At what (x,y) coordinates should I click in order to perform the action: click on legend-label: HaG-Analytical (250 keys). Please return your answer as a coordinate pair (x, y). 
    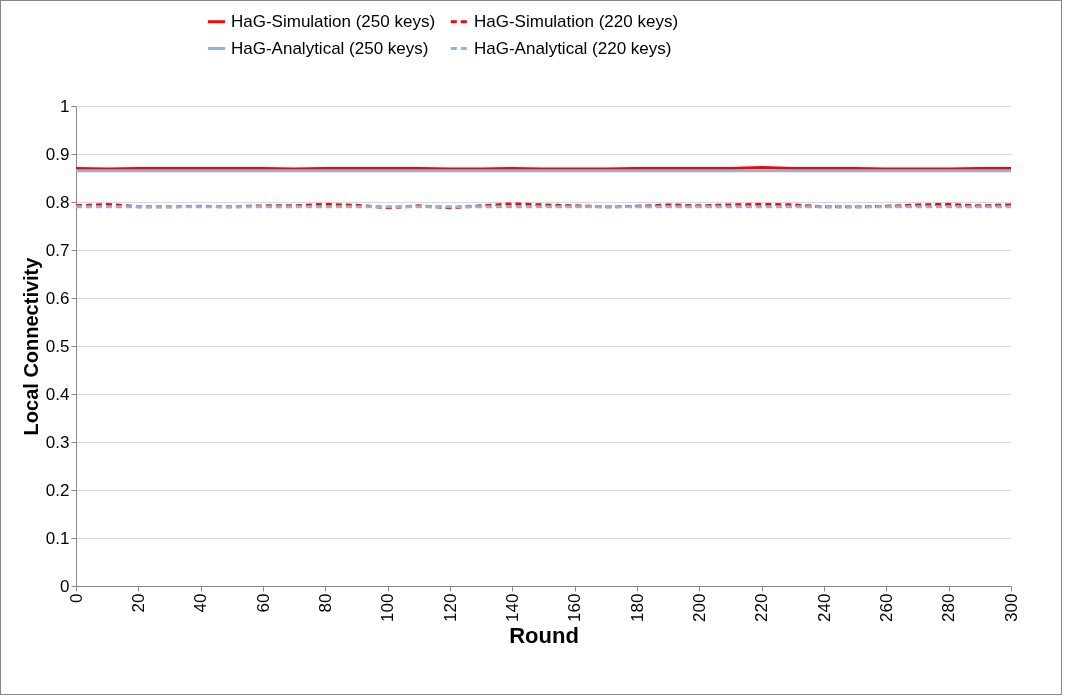
    Looking at the image, I should click on (330, 48).